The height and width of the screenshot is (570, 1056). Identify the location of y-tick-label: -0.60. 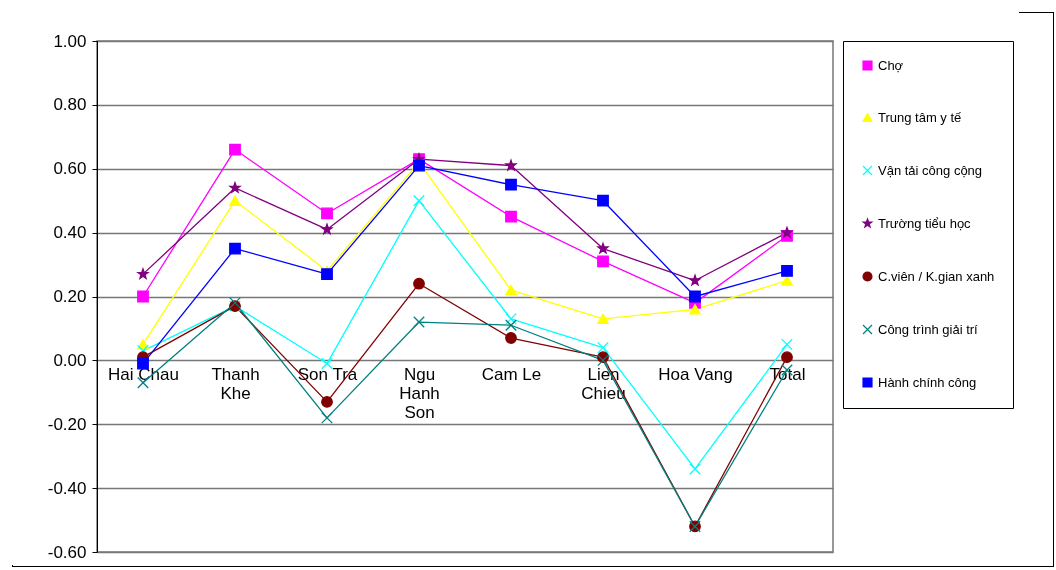
(67, 552).